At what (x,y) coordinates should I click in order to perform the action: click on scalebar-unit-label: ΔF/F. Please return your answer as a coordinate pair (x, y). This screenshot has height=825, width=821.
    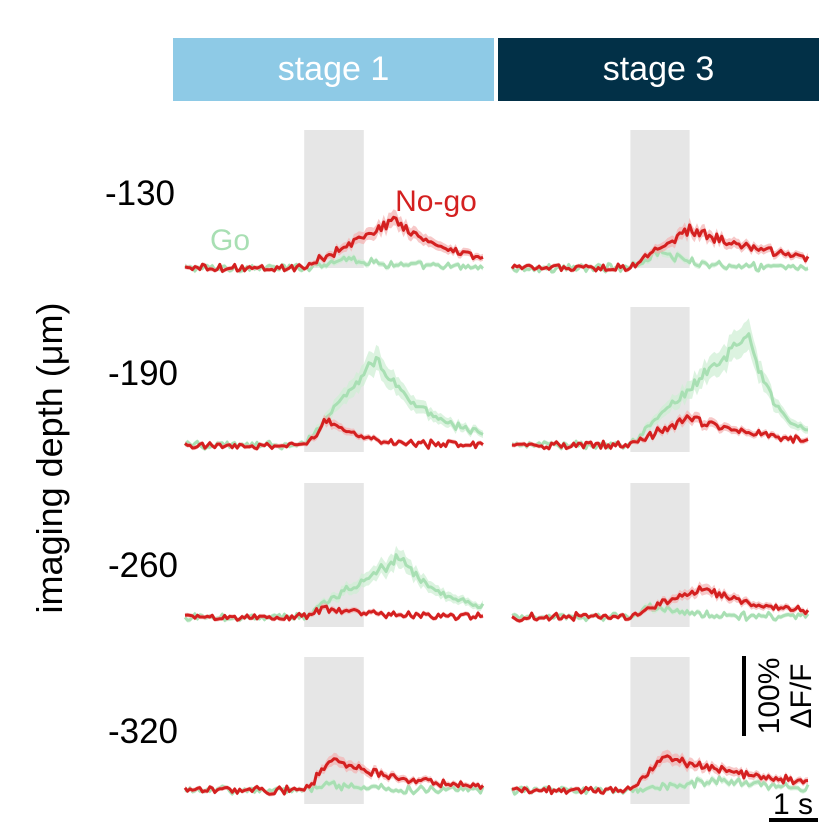
    Looking at the image, I should click on (801, 695).